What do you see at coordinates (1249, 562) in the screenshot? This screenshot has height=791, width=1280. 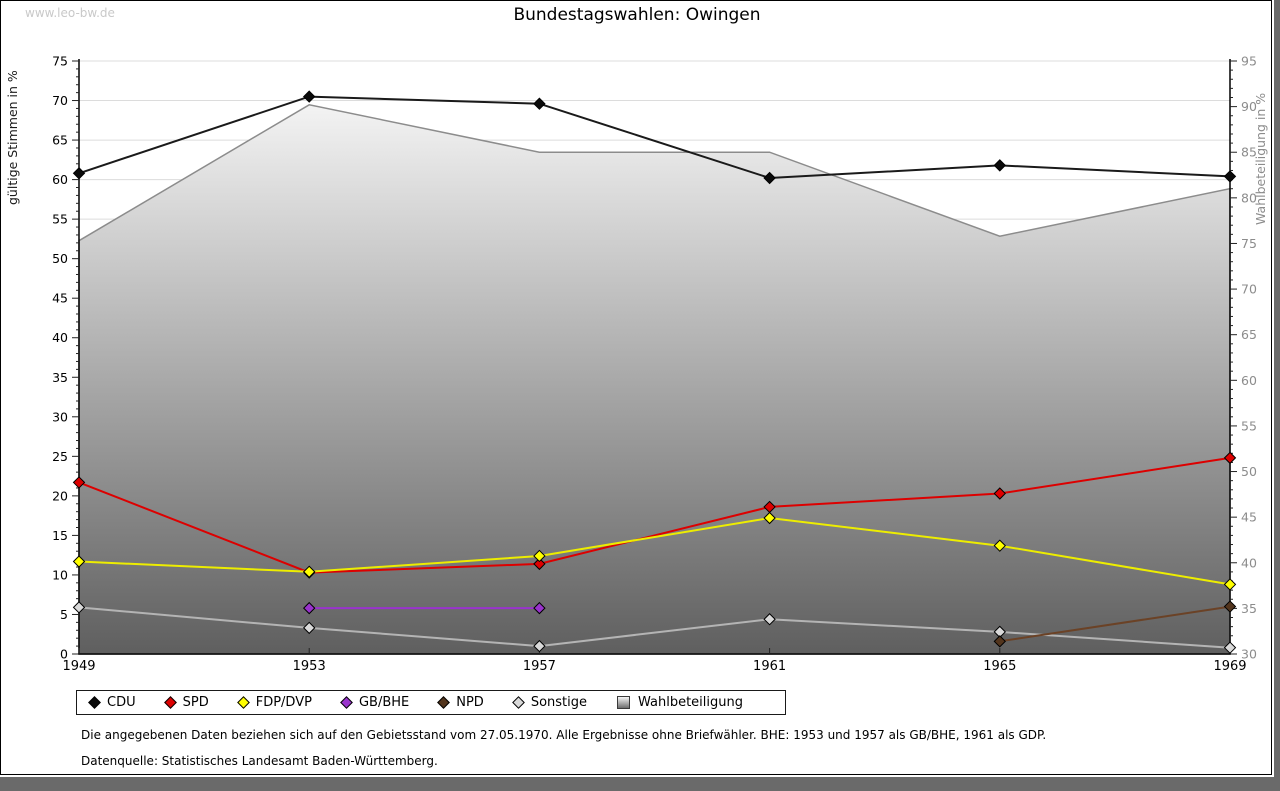 I see `right-tick-label: 40` at bounding box center [1249, 562].